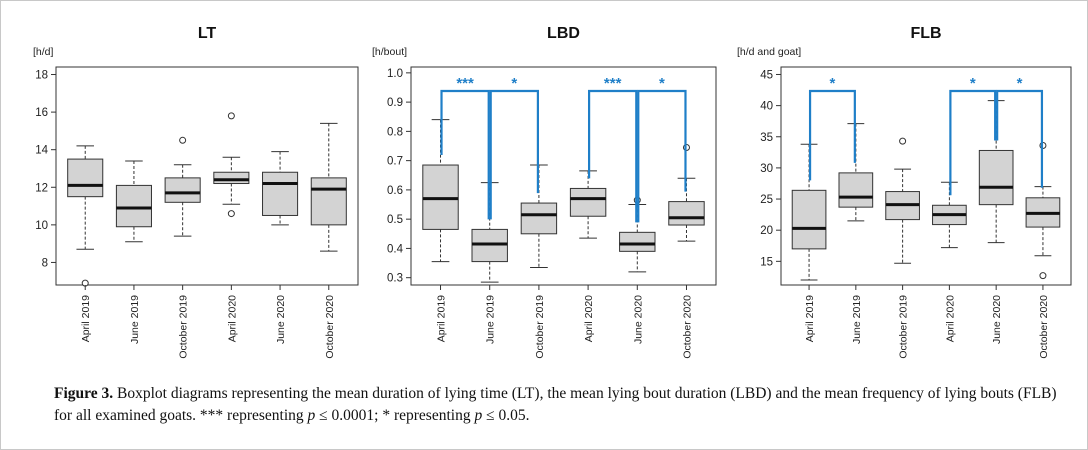 The height and width of the screenshot is (450, 1088). Describe the element at coordinates (389, 52) in the screenshot. I see `y-axis-unit-label: [h/bout]` at that location.